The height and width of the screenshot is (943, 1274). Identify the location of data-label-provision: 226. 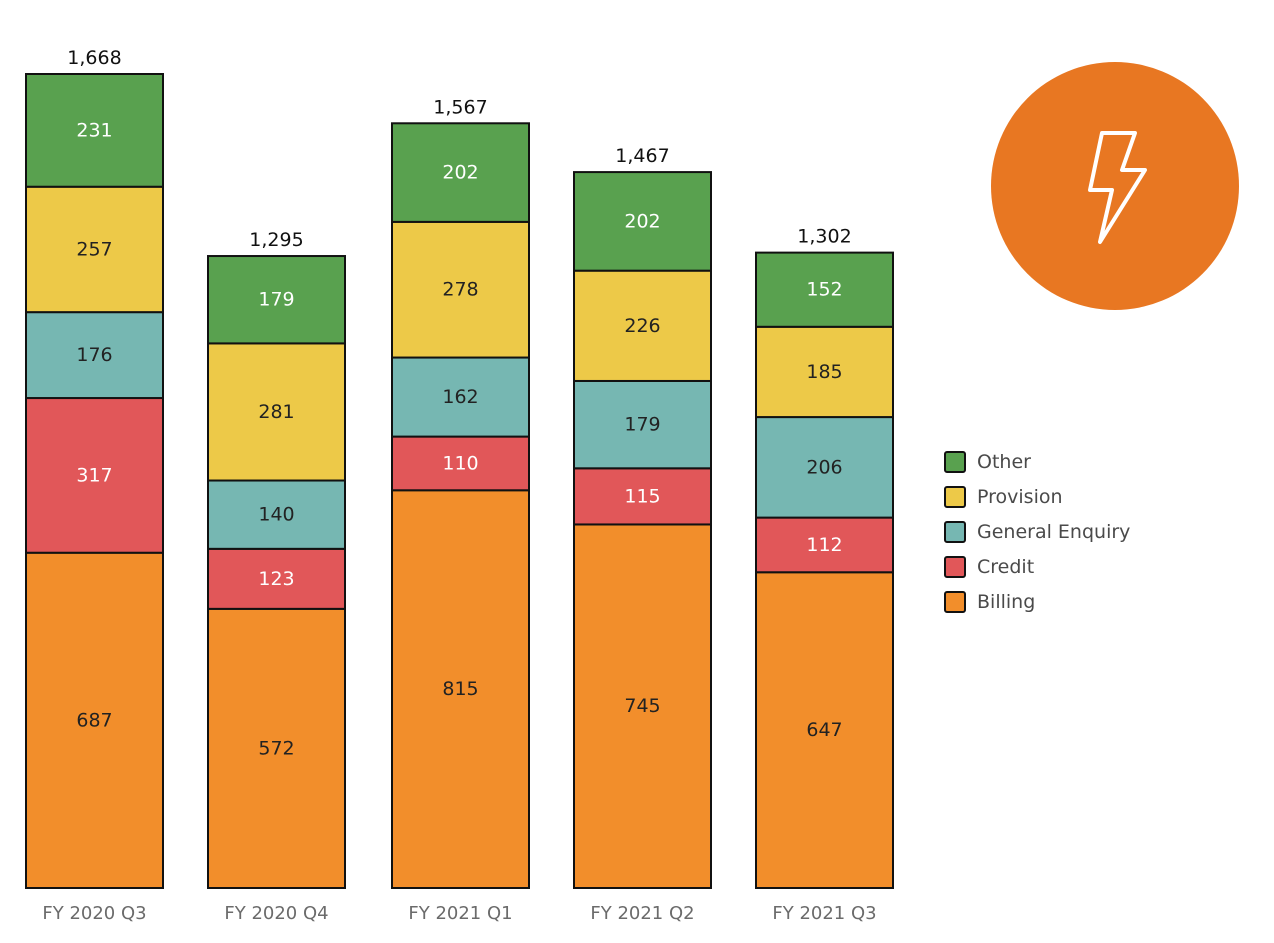
(642, 326).